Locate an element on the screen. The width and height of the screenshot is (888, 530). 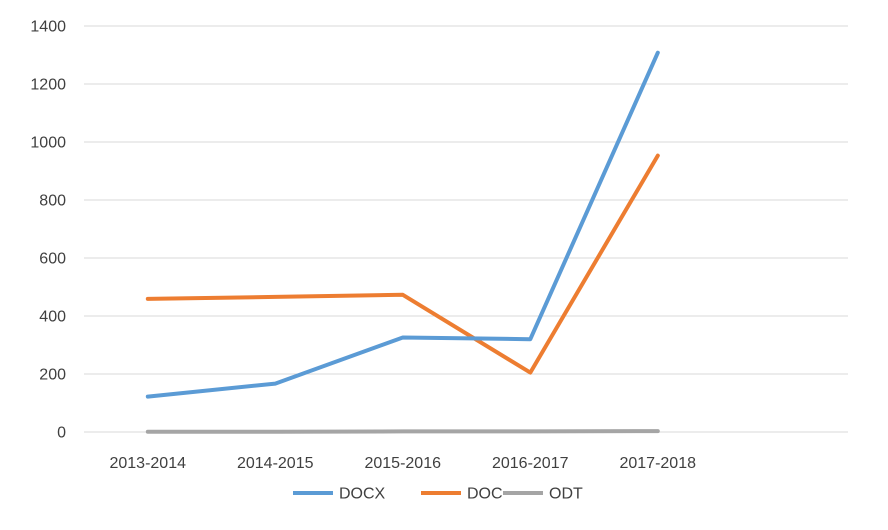
series-line-odt is located at coordinates (402, 431).